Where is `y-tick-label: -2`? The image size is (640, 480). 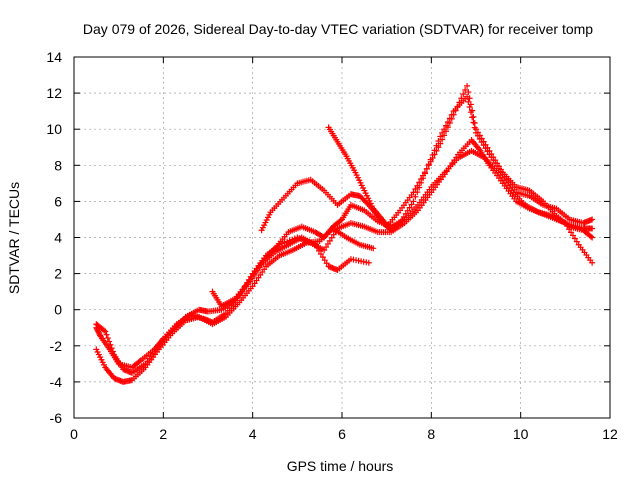 y-tick-label: -2 is located at coordinates (56, 346).